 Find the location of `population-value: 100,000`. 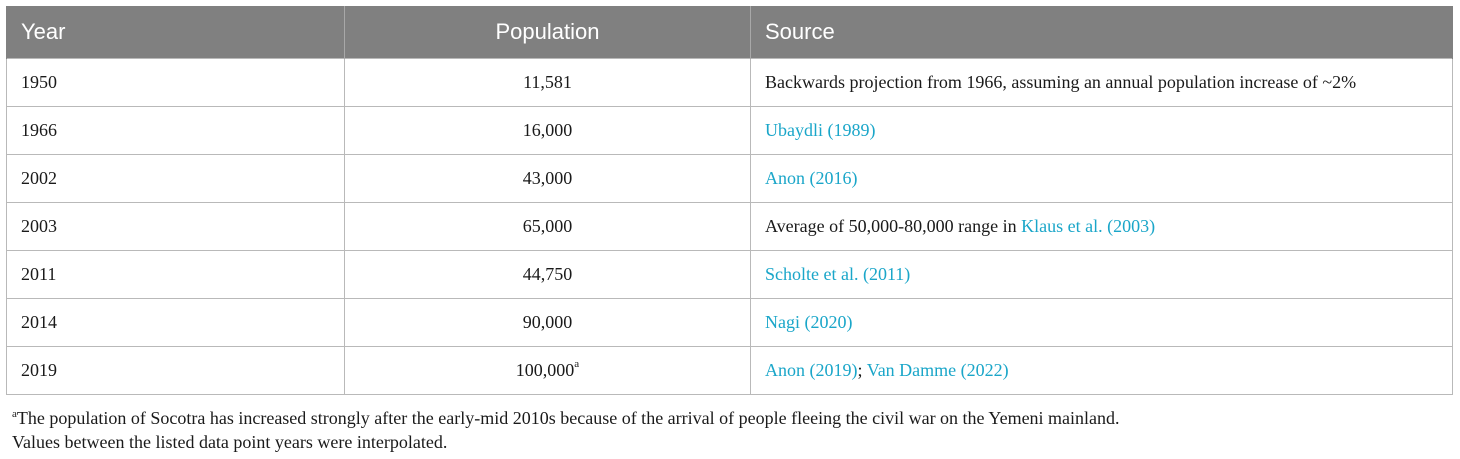

population-value: 100,000 is located at coordinates (545, 370).